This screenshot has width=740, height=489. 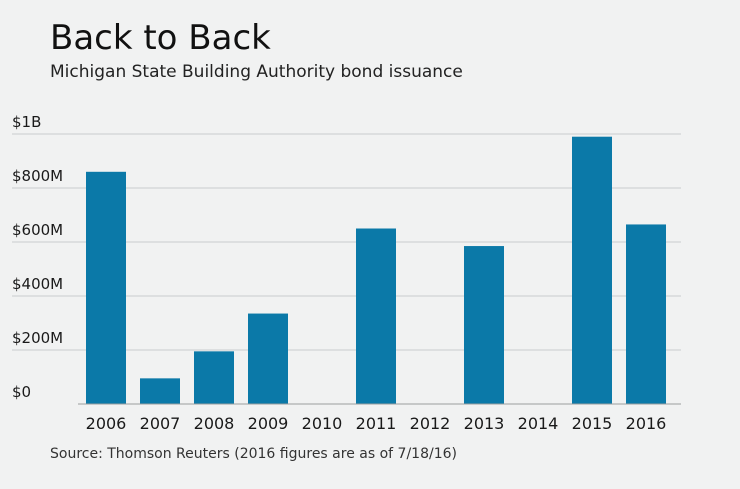 I want to click on bar-2013, so click(x=484, y=325).